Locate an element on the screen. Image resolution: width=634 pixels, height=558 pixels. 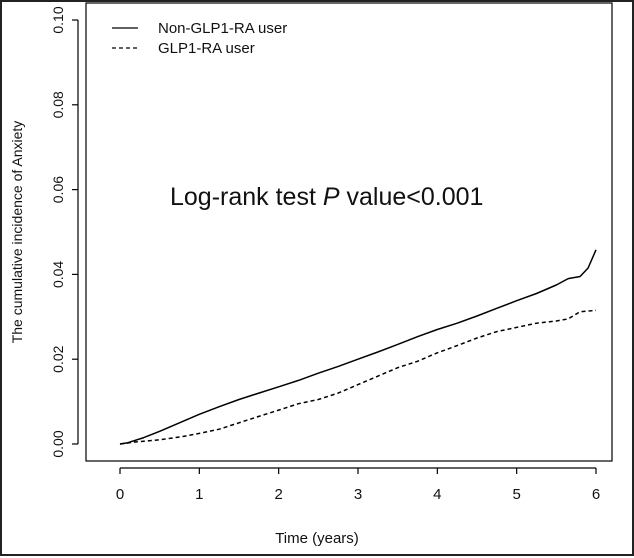
legend-label-non-glp1: Non-GLP1-RA user is located at coordinates (222, 28).